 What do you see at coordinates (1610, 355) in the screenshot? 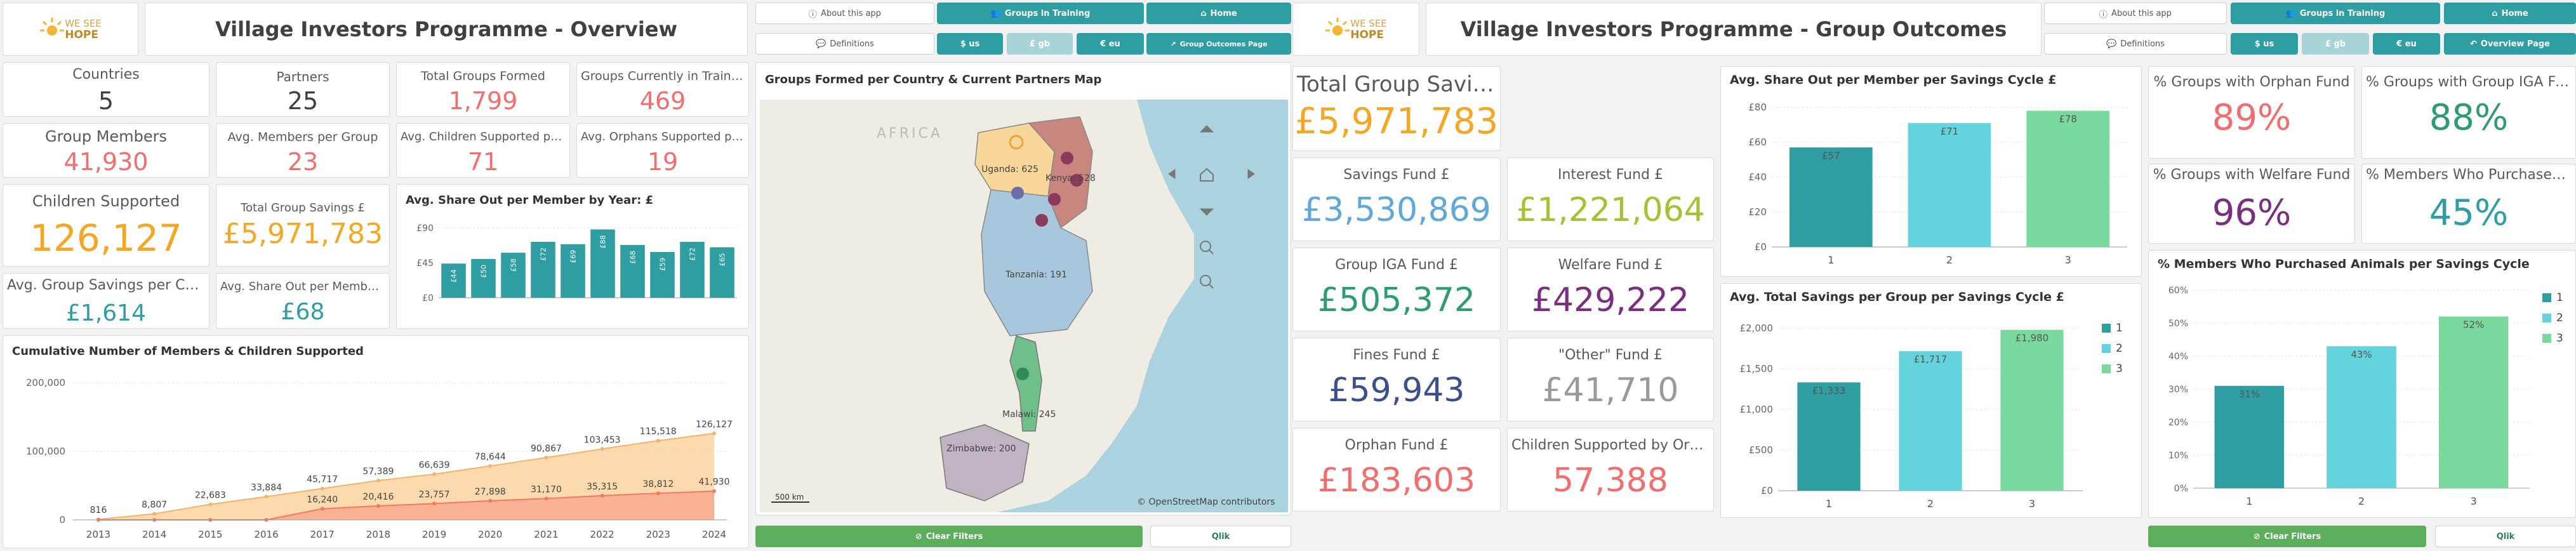
I see `kpi-label: "Other" Fund £` at bounding box center [1610, 355].